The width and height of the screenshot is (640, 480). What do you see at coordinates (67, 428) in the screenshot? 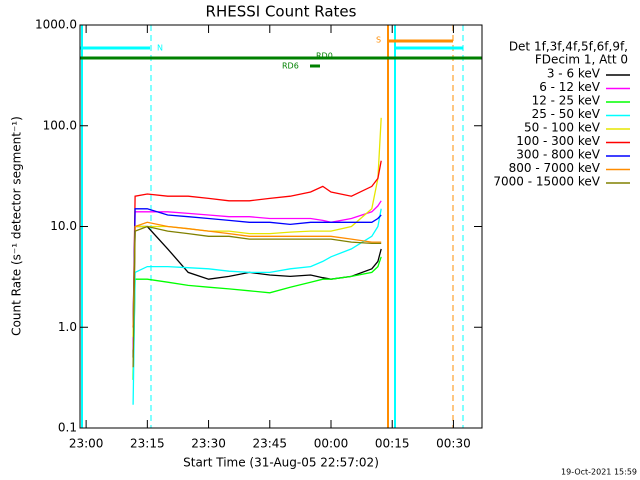
I see `y-tick-label: 0.1` at bounding box center [67, 428].